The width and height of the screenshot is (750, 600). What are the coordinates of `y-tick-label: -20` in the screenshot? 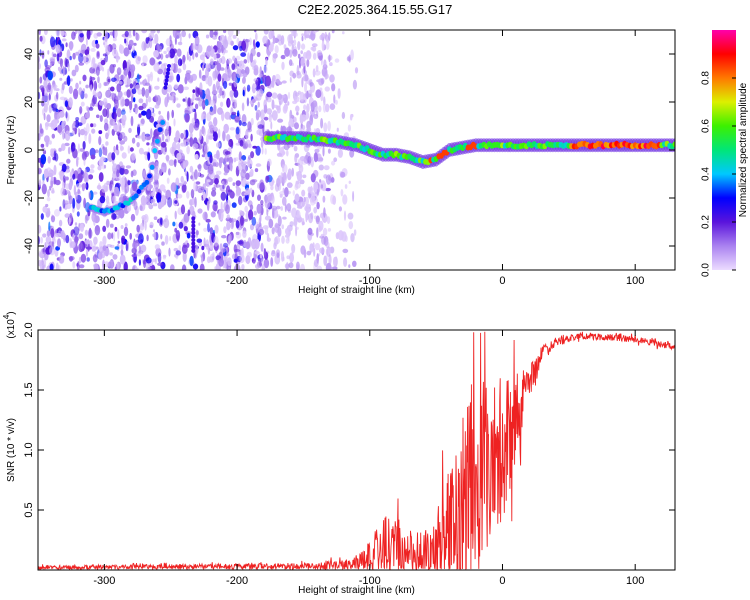 It's located at (29, 198).